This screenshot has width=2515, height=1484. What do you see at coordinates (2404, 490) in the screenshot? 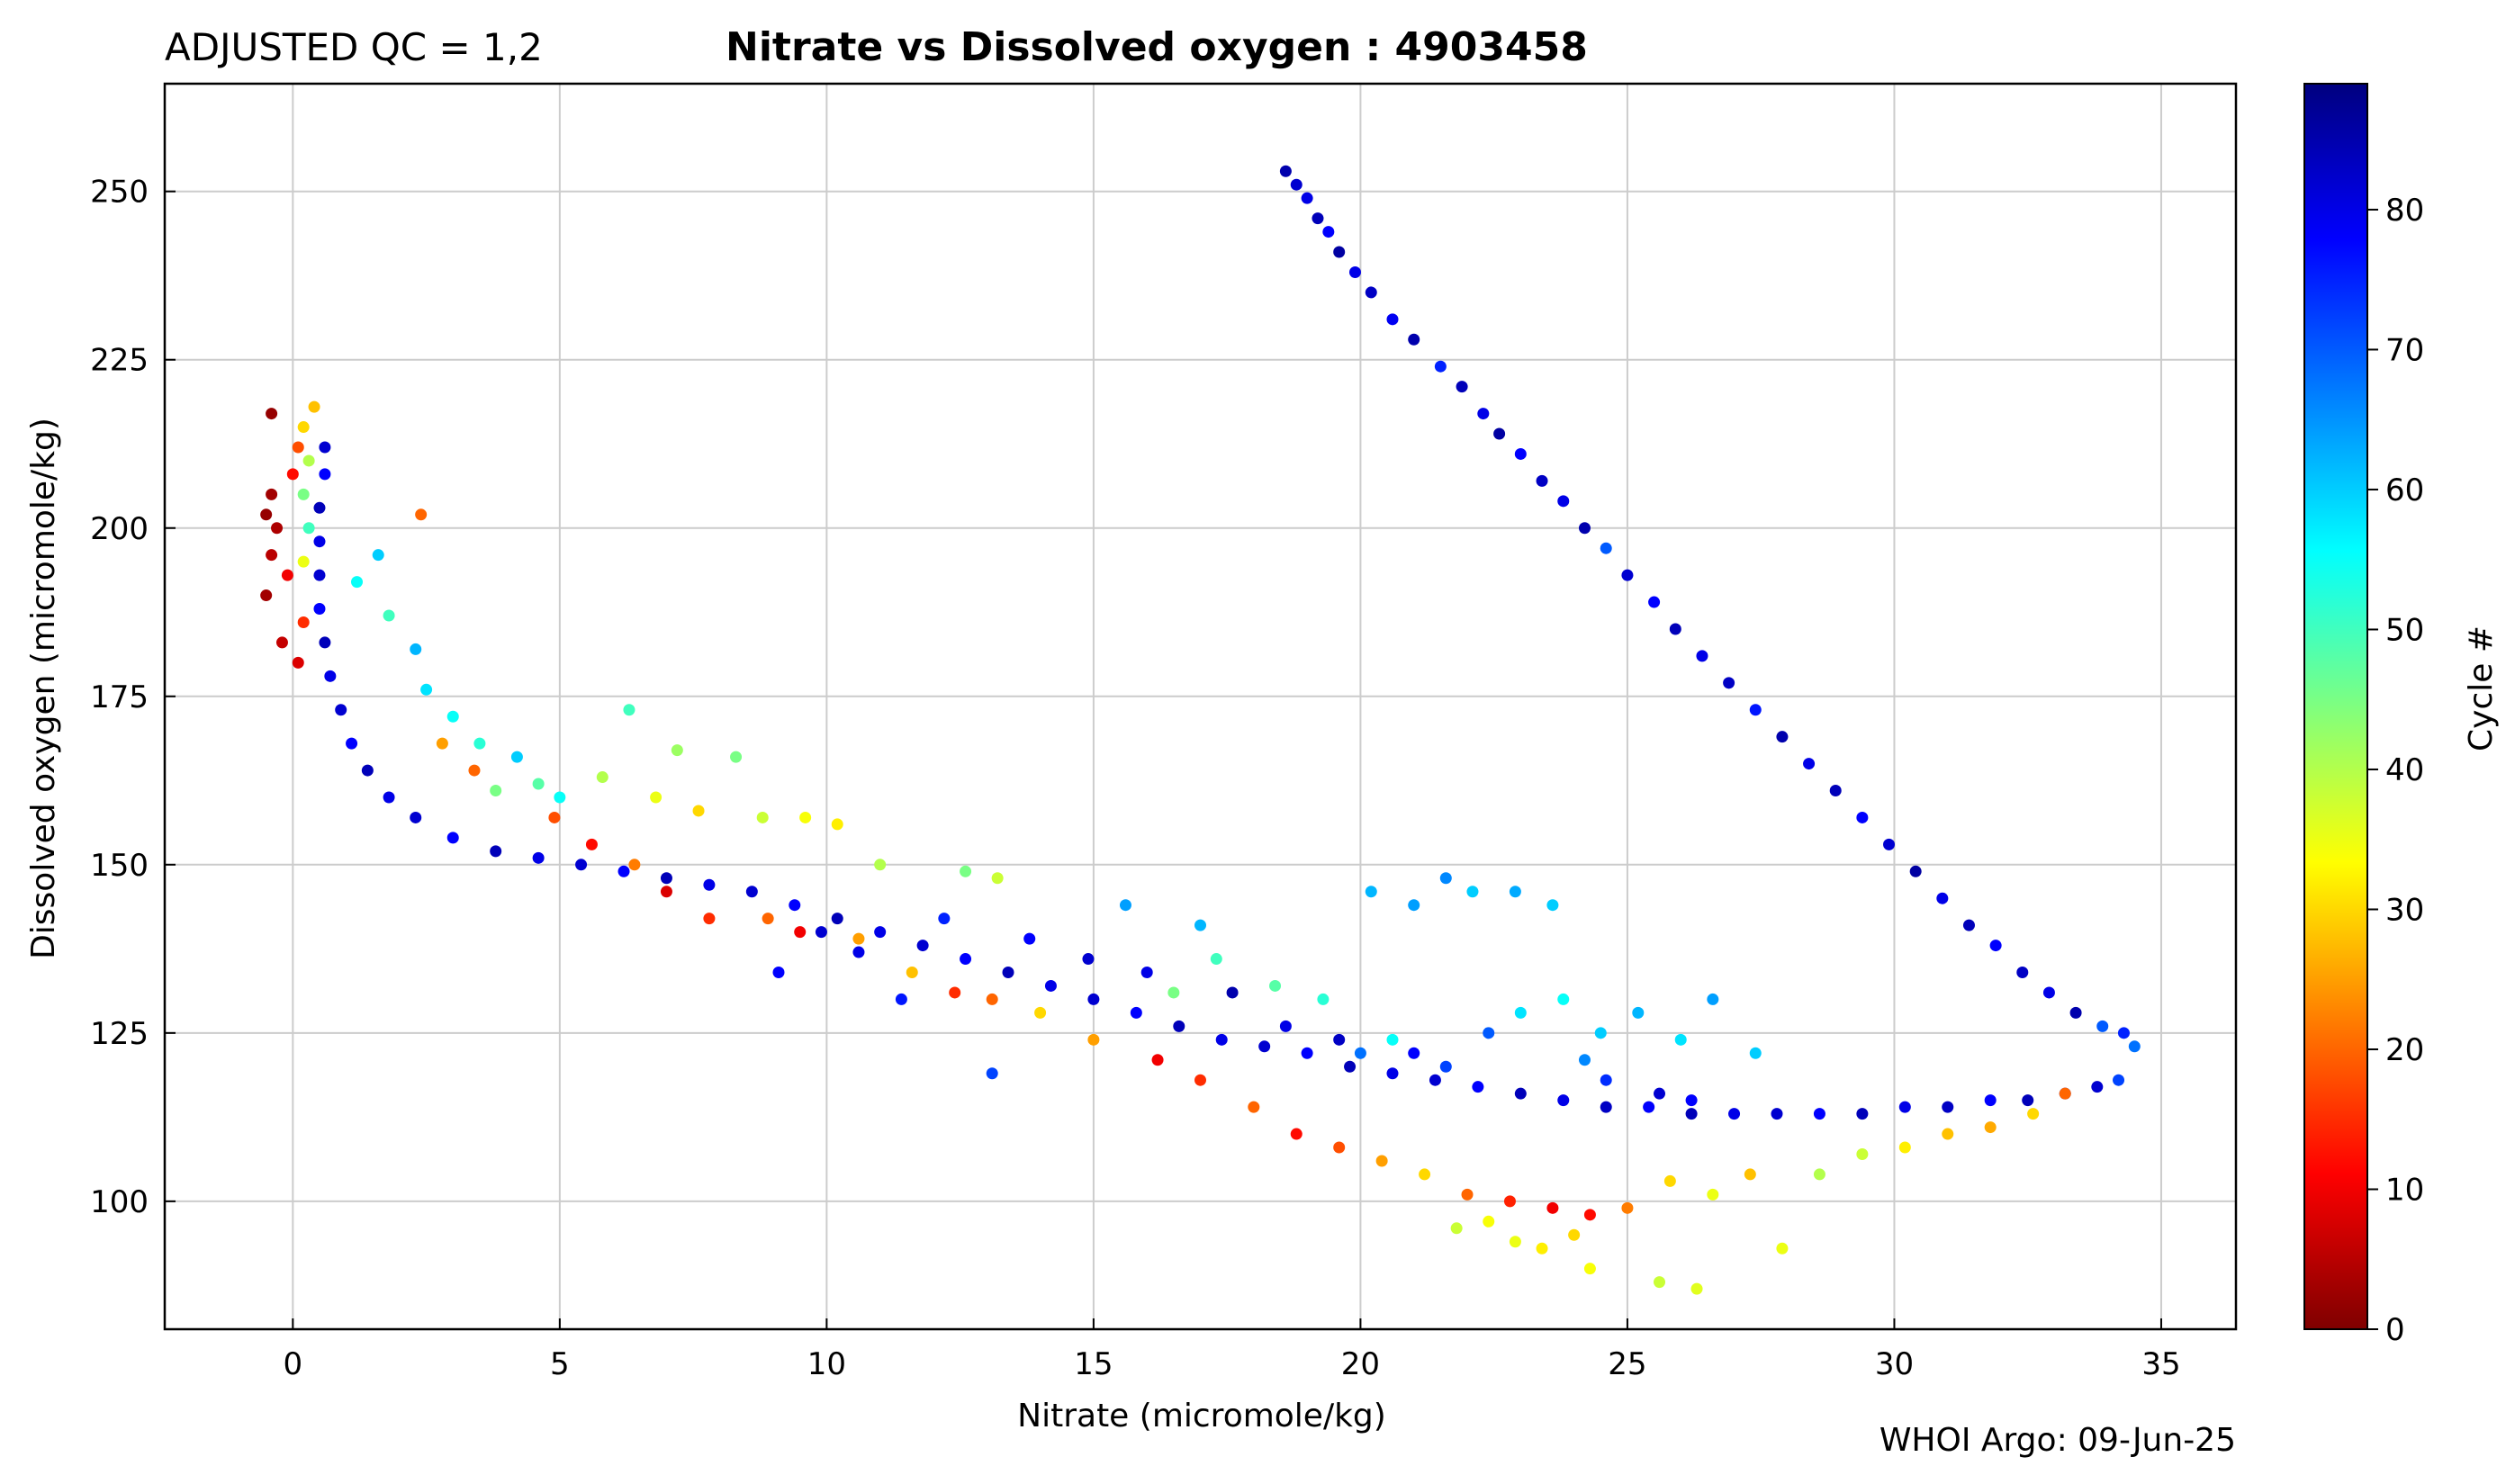
I see `colorbar-tick-label: 60` at bounding box center [2404, 490].